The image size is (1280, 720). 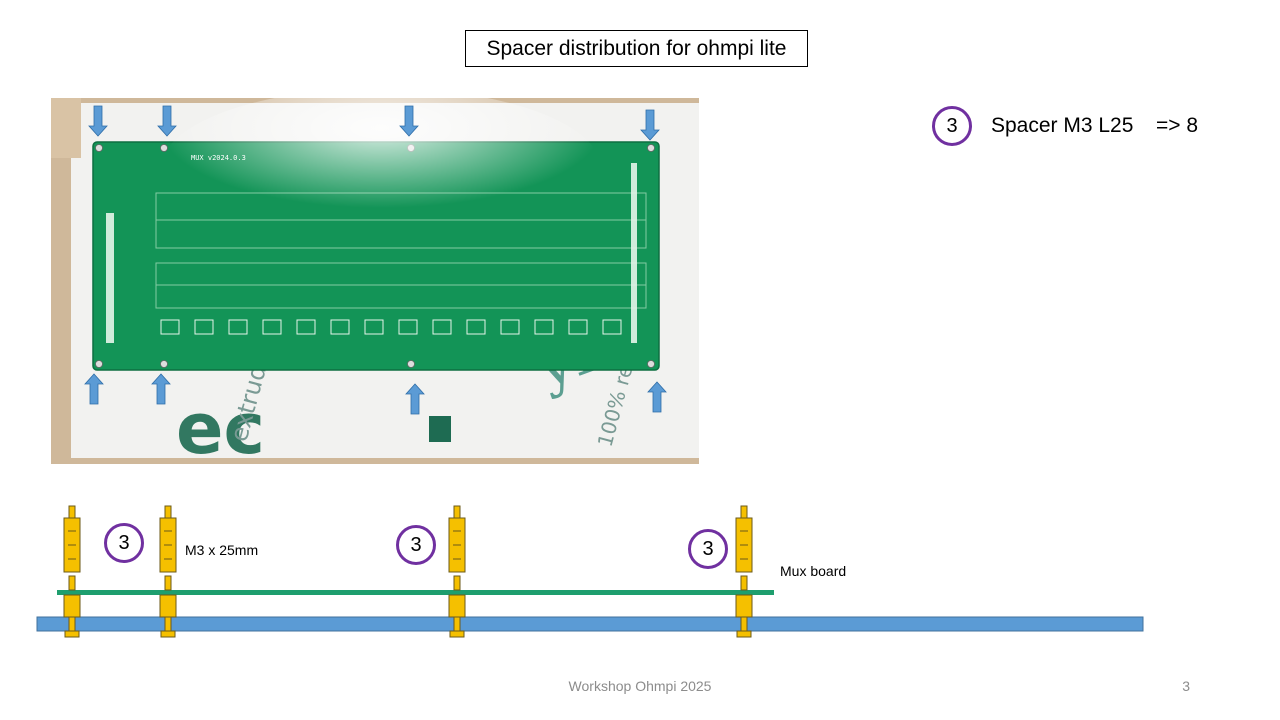 I want to click on spacer-spec-label: M3 x 25mm, so click(x=222, y=550).